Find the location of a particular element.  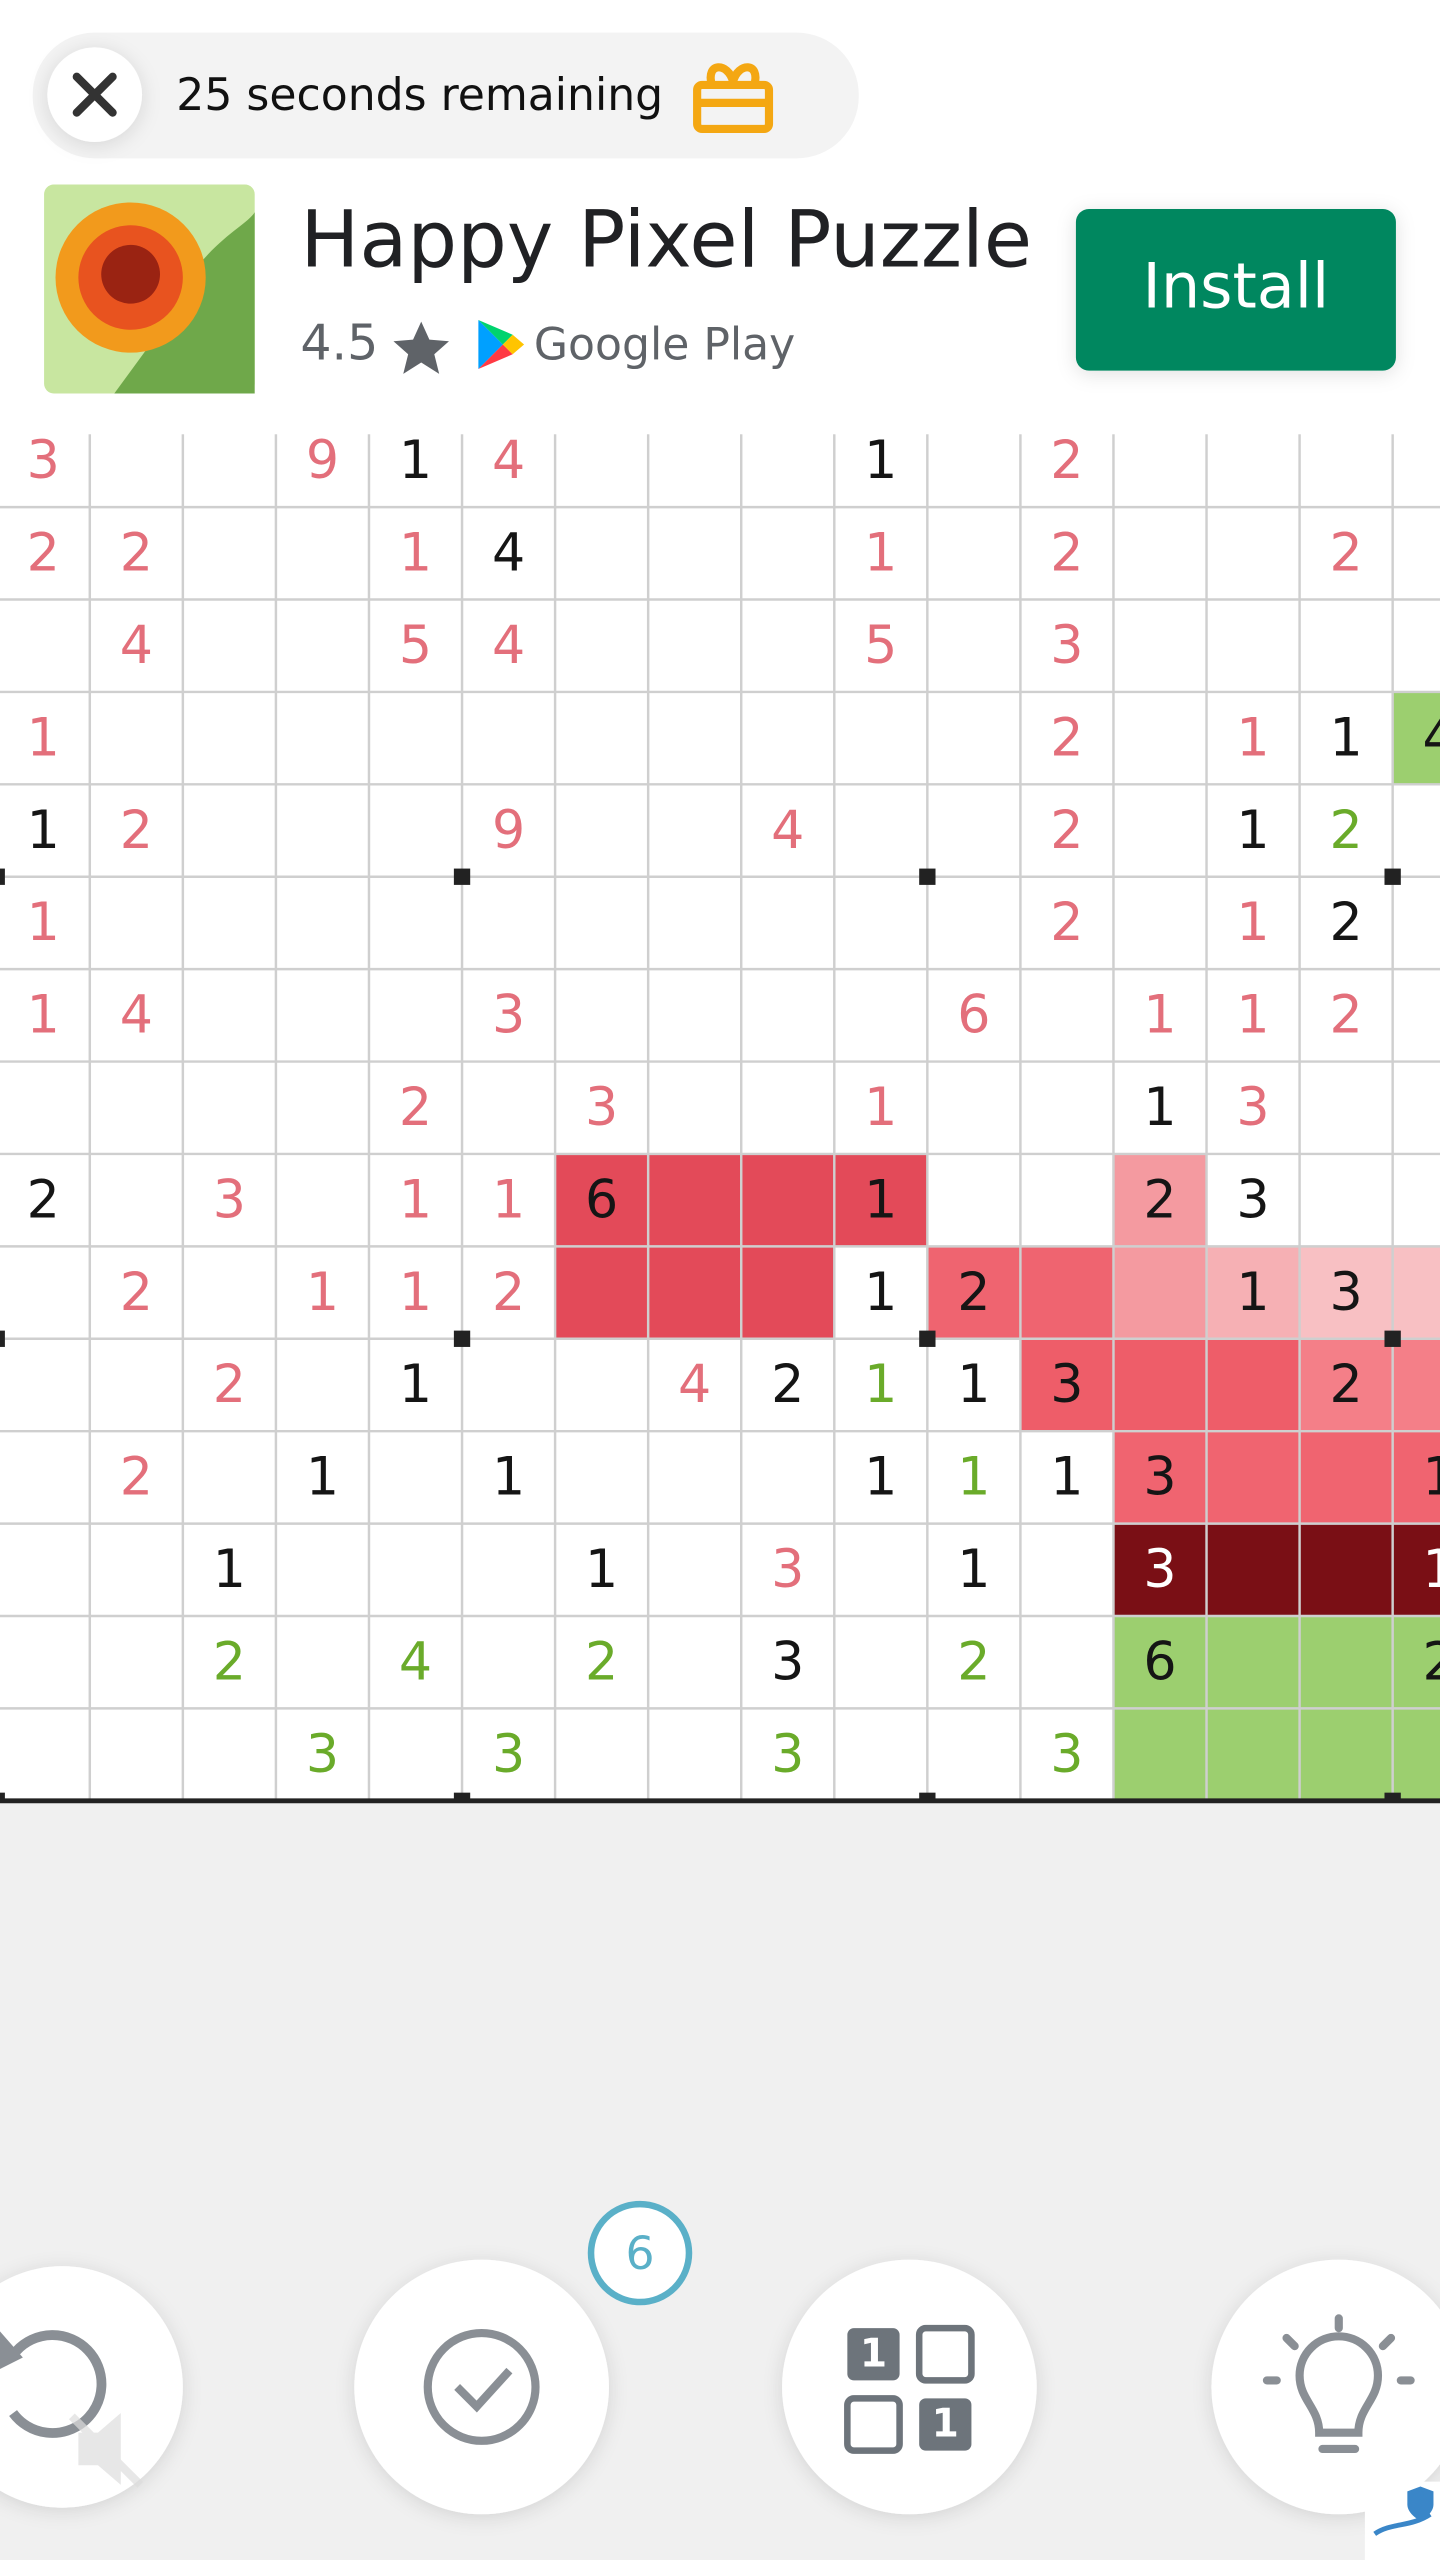

app-name: Happy Pixel Puzzle is located at coordinates (666, 239).